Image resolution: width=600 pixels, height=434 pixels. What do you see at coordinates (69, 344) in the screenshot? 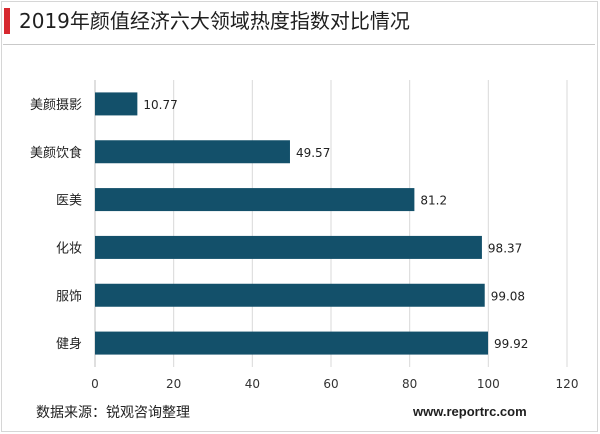
I see `category-label: 健身` at bounding box center [69, 344].